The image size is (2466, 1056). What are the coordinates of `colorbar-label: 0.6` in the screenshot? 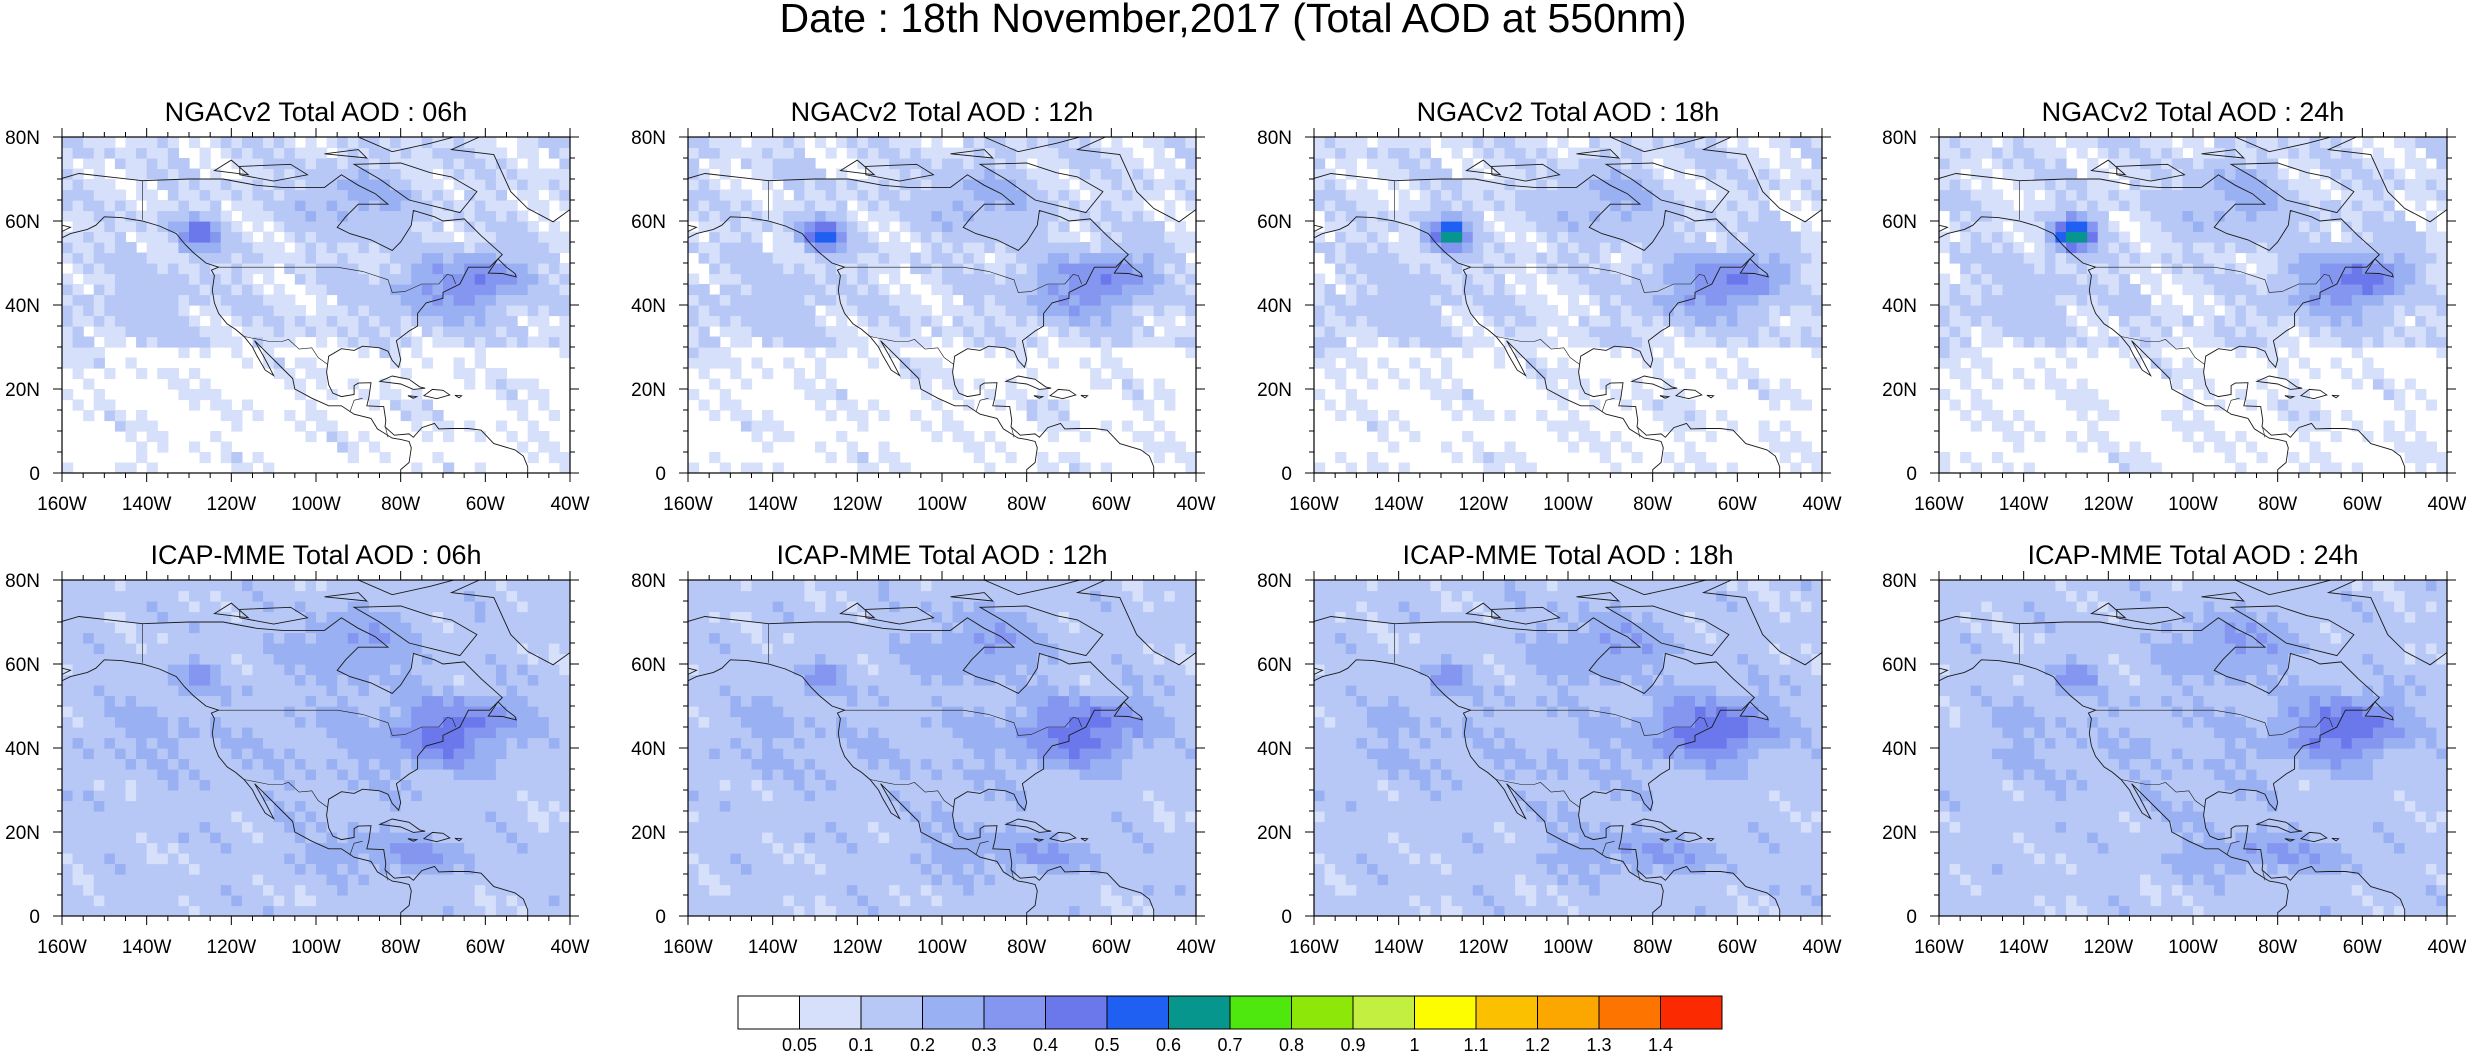 It's located at (1168, 1045).